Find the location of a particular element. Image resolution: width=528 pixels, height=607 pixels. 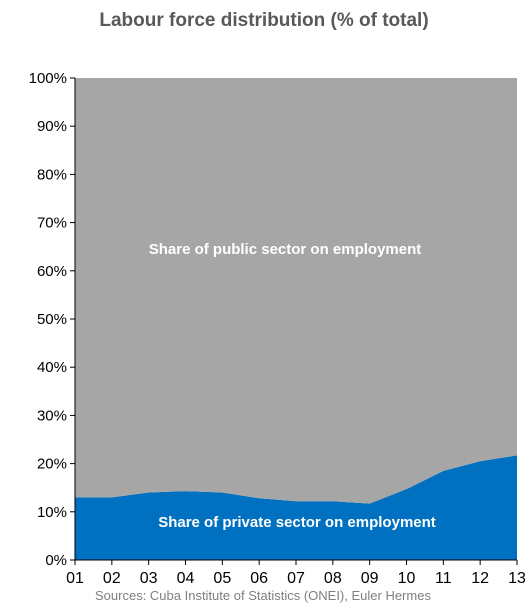

y-tick-label: 30% is located at coordinates (52, 415).